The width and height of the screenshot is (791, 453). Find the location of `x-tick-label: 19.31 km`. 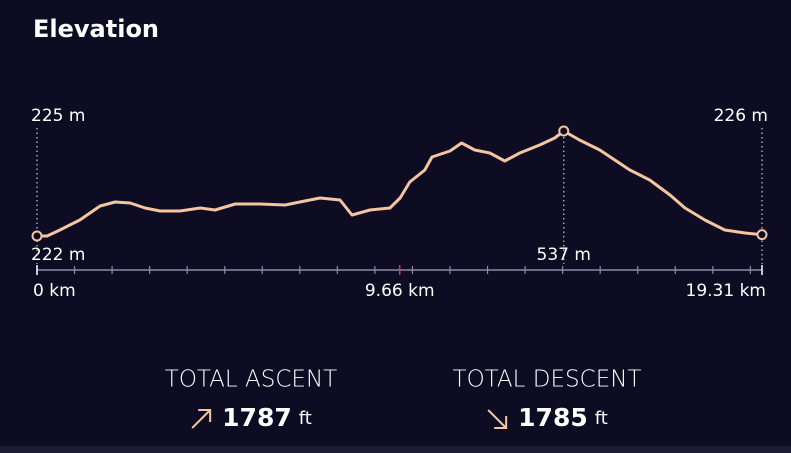

x-tick-label: 19.31 km is located at coordinates (726, 291).